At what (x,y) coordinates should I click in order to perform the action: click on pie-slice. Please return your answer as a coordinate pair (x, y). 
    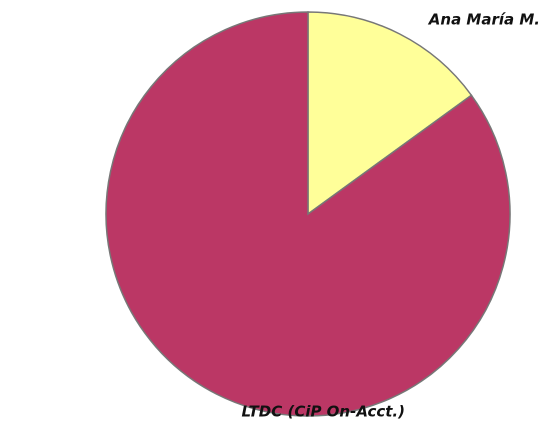
    Looking at the image, I should click on (390, 113).